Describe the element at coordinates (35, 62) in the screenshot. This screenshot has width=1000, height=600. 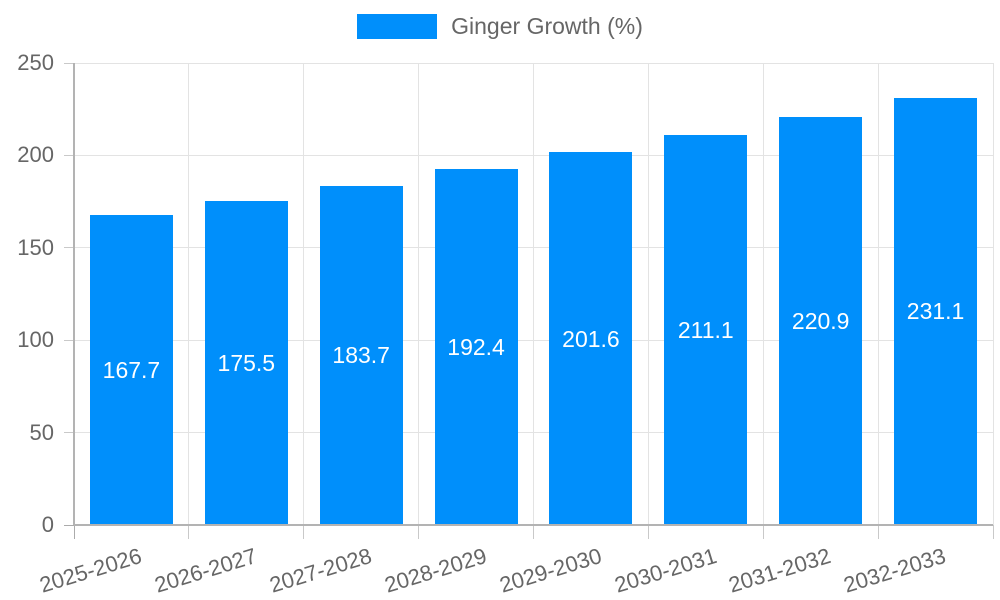
I see `y-axis-label: 250` at that location.